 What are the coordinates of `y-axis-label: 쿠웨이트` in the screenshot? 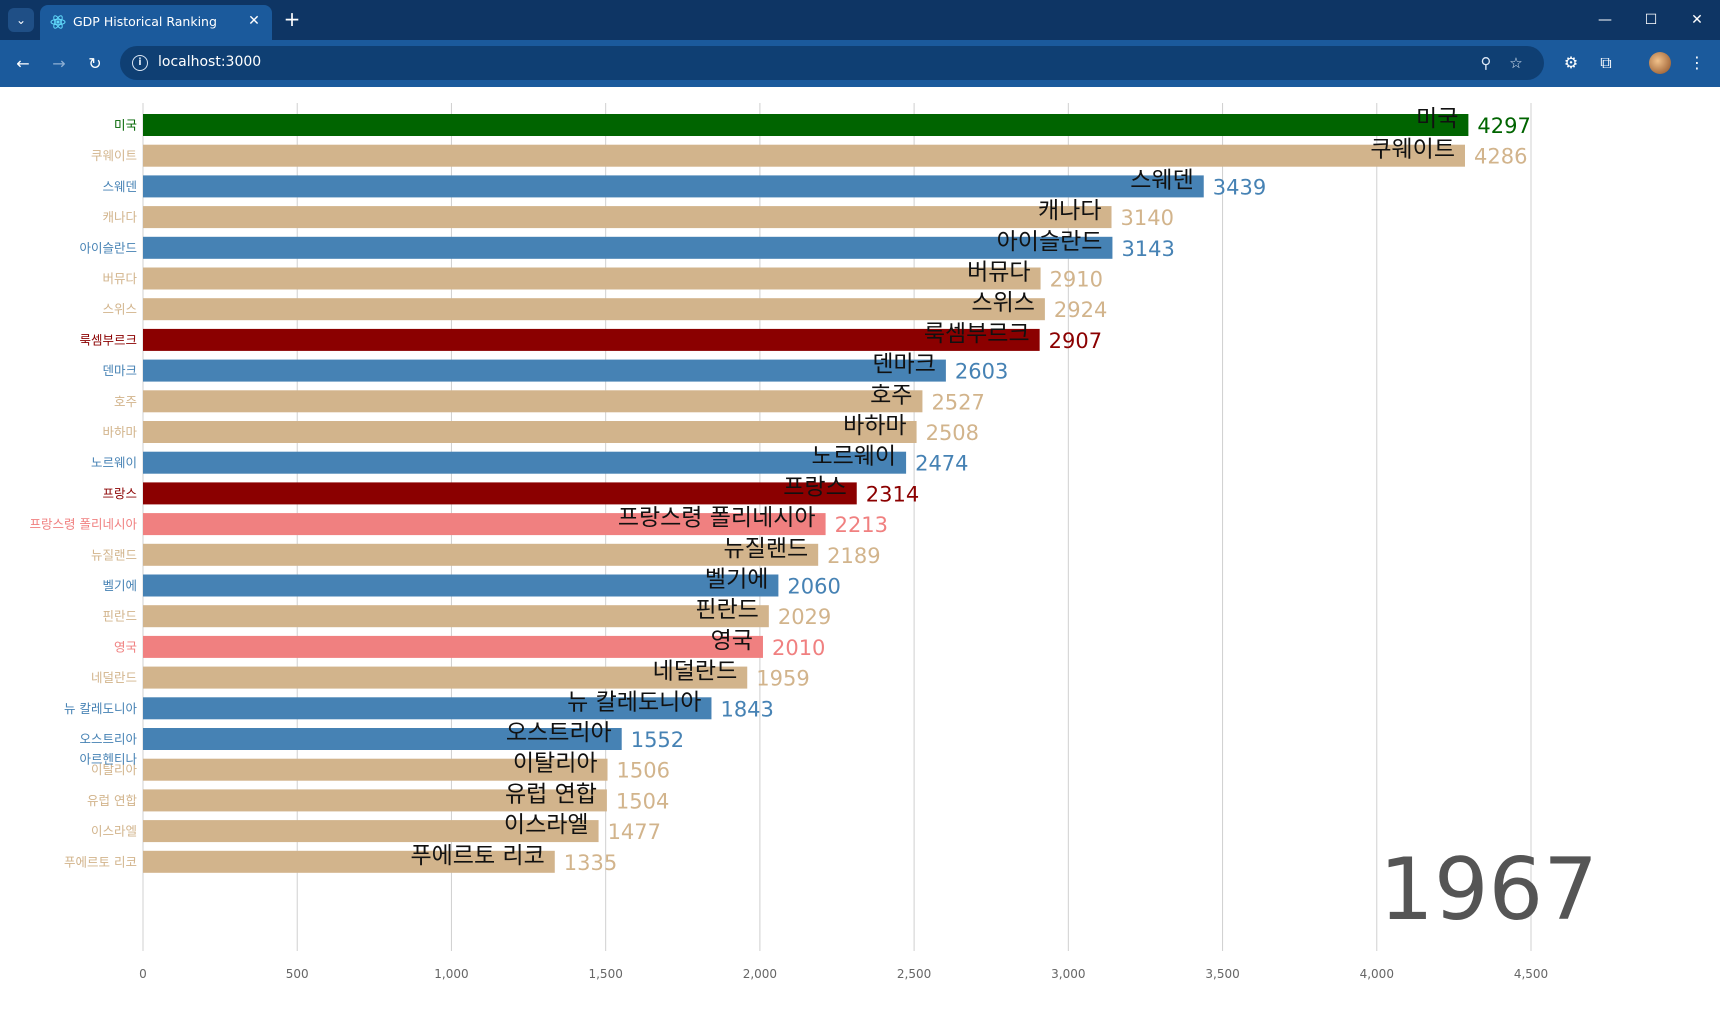 It's located at (114, 155).